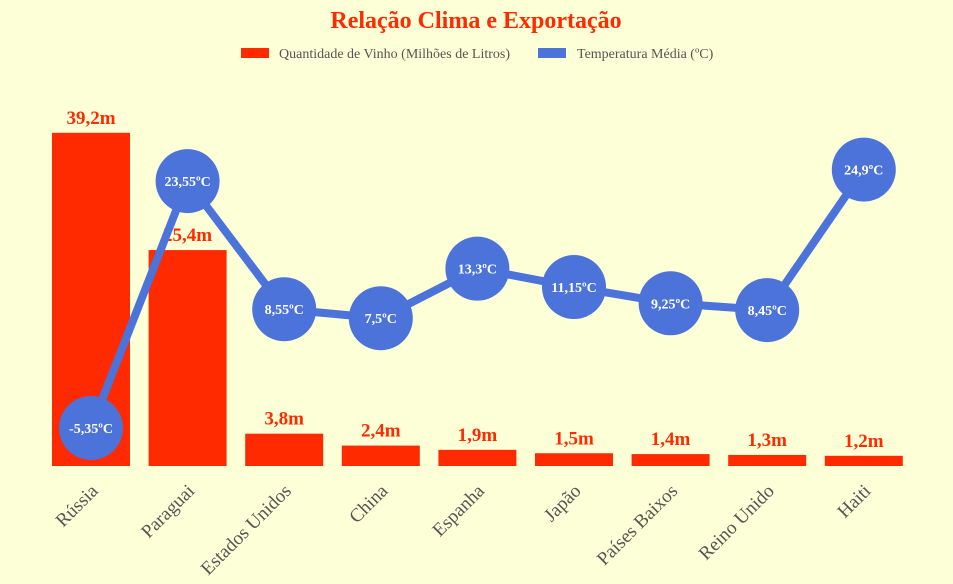 This screenshot has height=584, width=953. What do you see at coordinates (855, 502) in the screenshot?
I see `category-label: Haiti` at bounding box center [855, 502].